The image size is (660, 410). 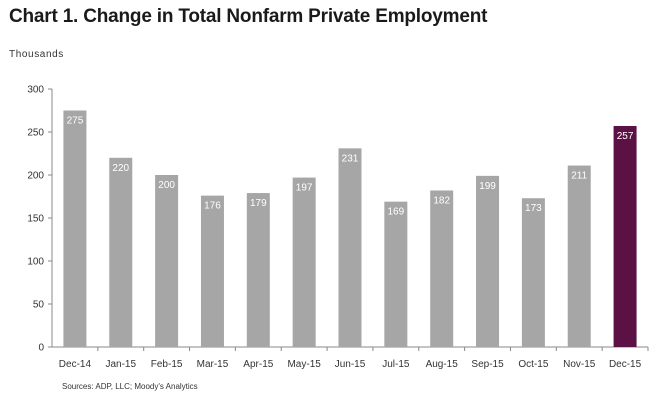 What do you see at coordinates (41, 348) in the screenshot?
I see `y-tick-label: 0` at bounding box center [41, 348].